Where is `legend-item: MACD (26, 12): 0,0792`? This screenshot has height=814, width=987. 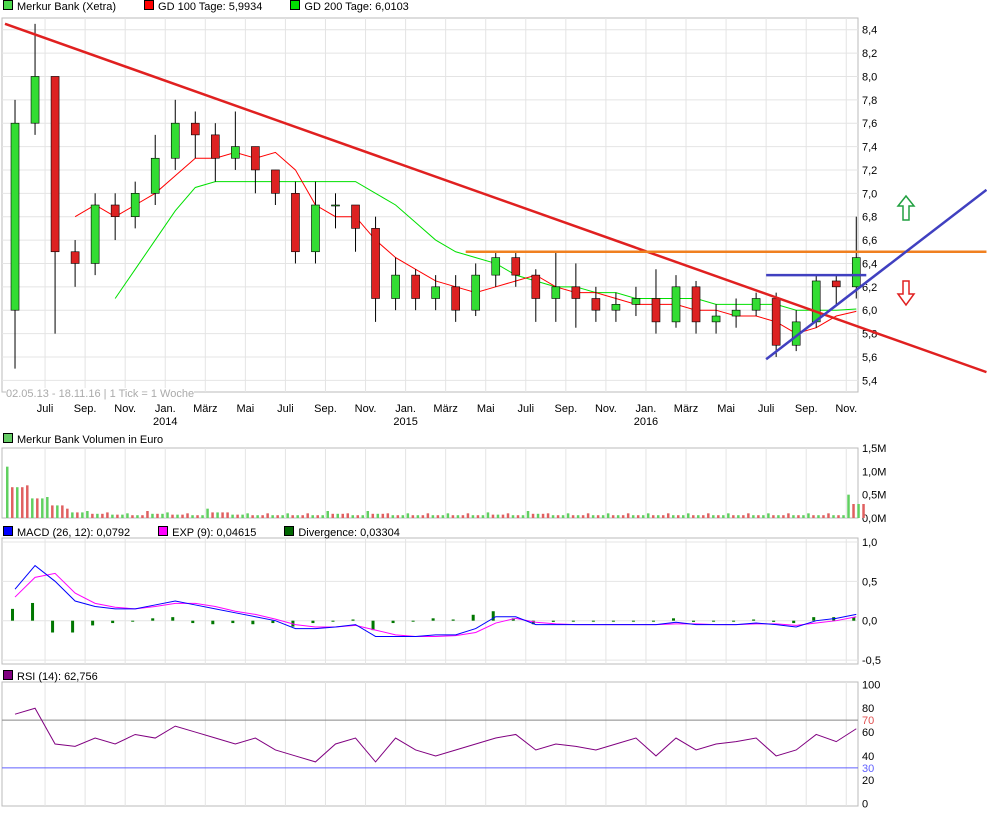 legend-item: MACD (26, 12): 0,0792 is located at coordinates (66, 532).